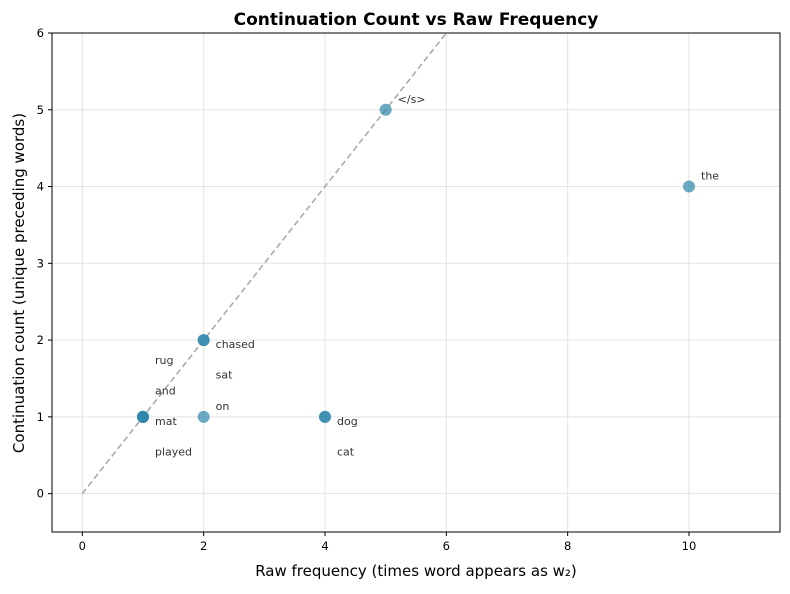 The height and width of the screenshot is (594, 790). I want to click on y-tick-label: 0, so click(40, 494).